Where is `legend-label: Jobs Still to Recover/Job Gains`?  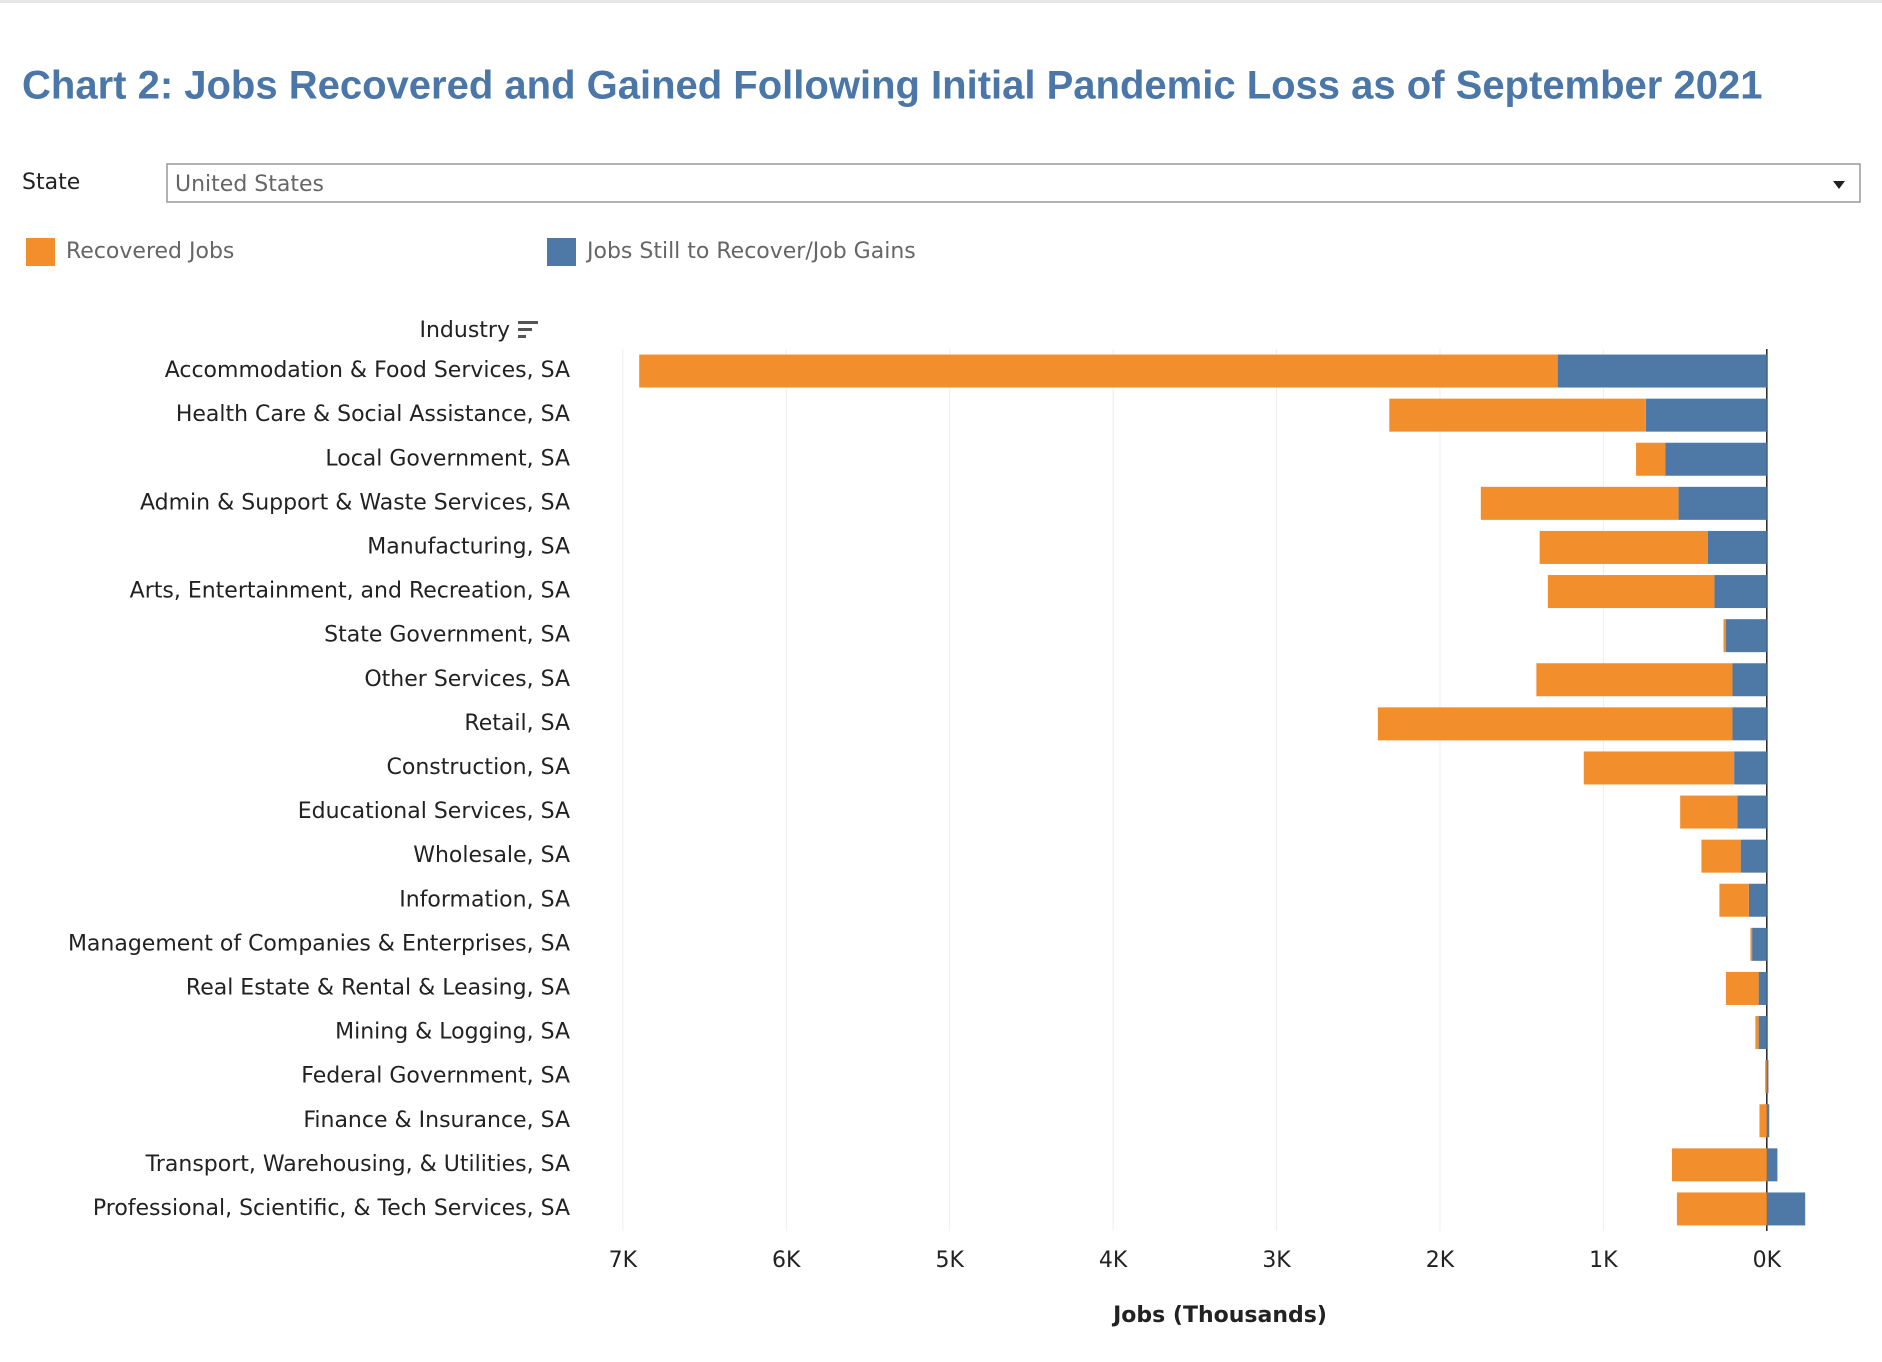 legend-label: Jobs Still to Recover/Job Gains is located at coordinates (750, 251).